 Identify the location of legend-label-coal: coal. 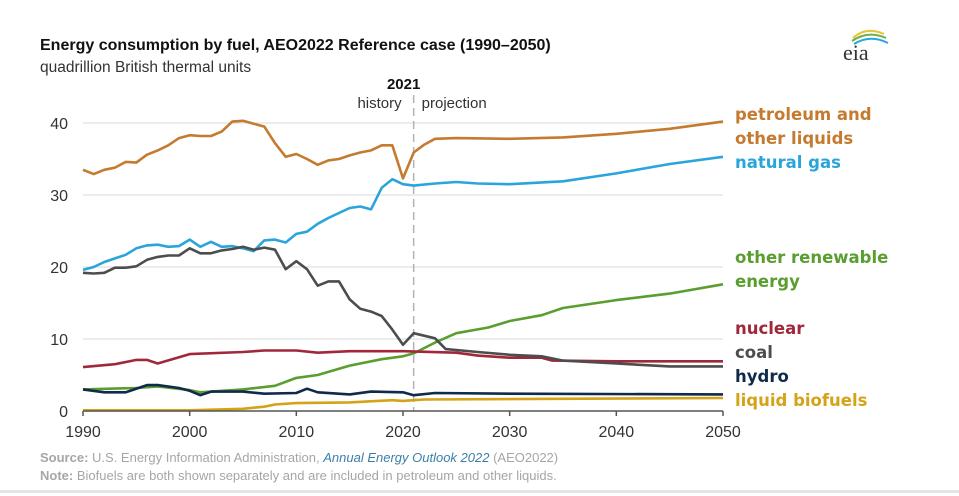
(754, 352).